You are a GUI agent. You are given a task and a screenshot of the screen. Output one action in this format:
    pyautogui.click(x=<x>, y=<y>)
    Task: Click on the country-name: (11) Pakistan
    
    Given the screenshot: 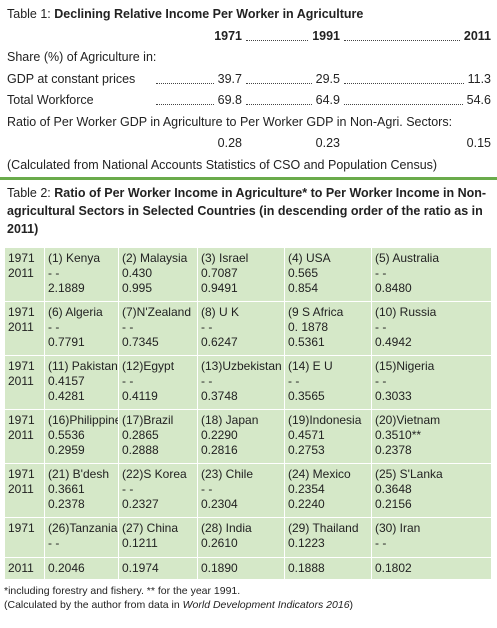 What is the action you would take?
    pyautogui.click(x=83, y=366)
    